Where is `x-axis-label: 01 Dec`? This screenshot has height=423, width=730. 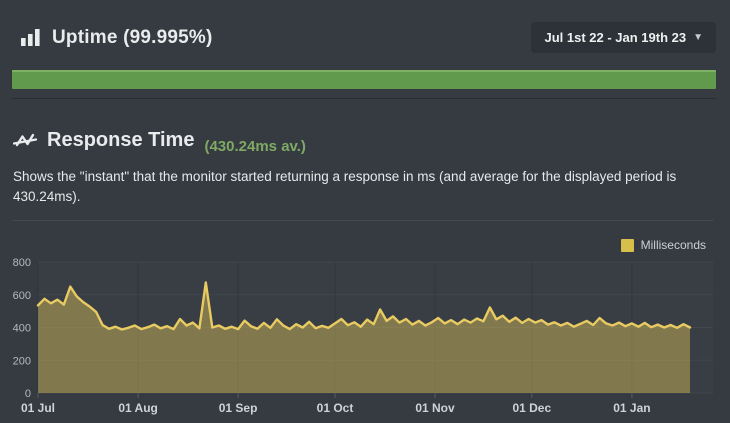 x-axis-label: 01 Dec is located at coordinates (531, 408).